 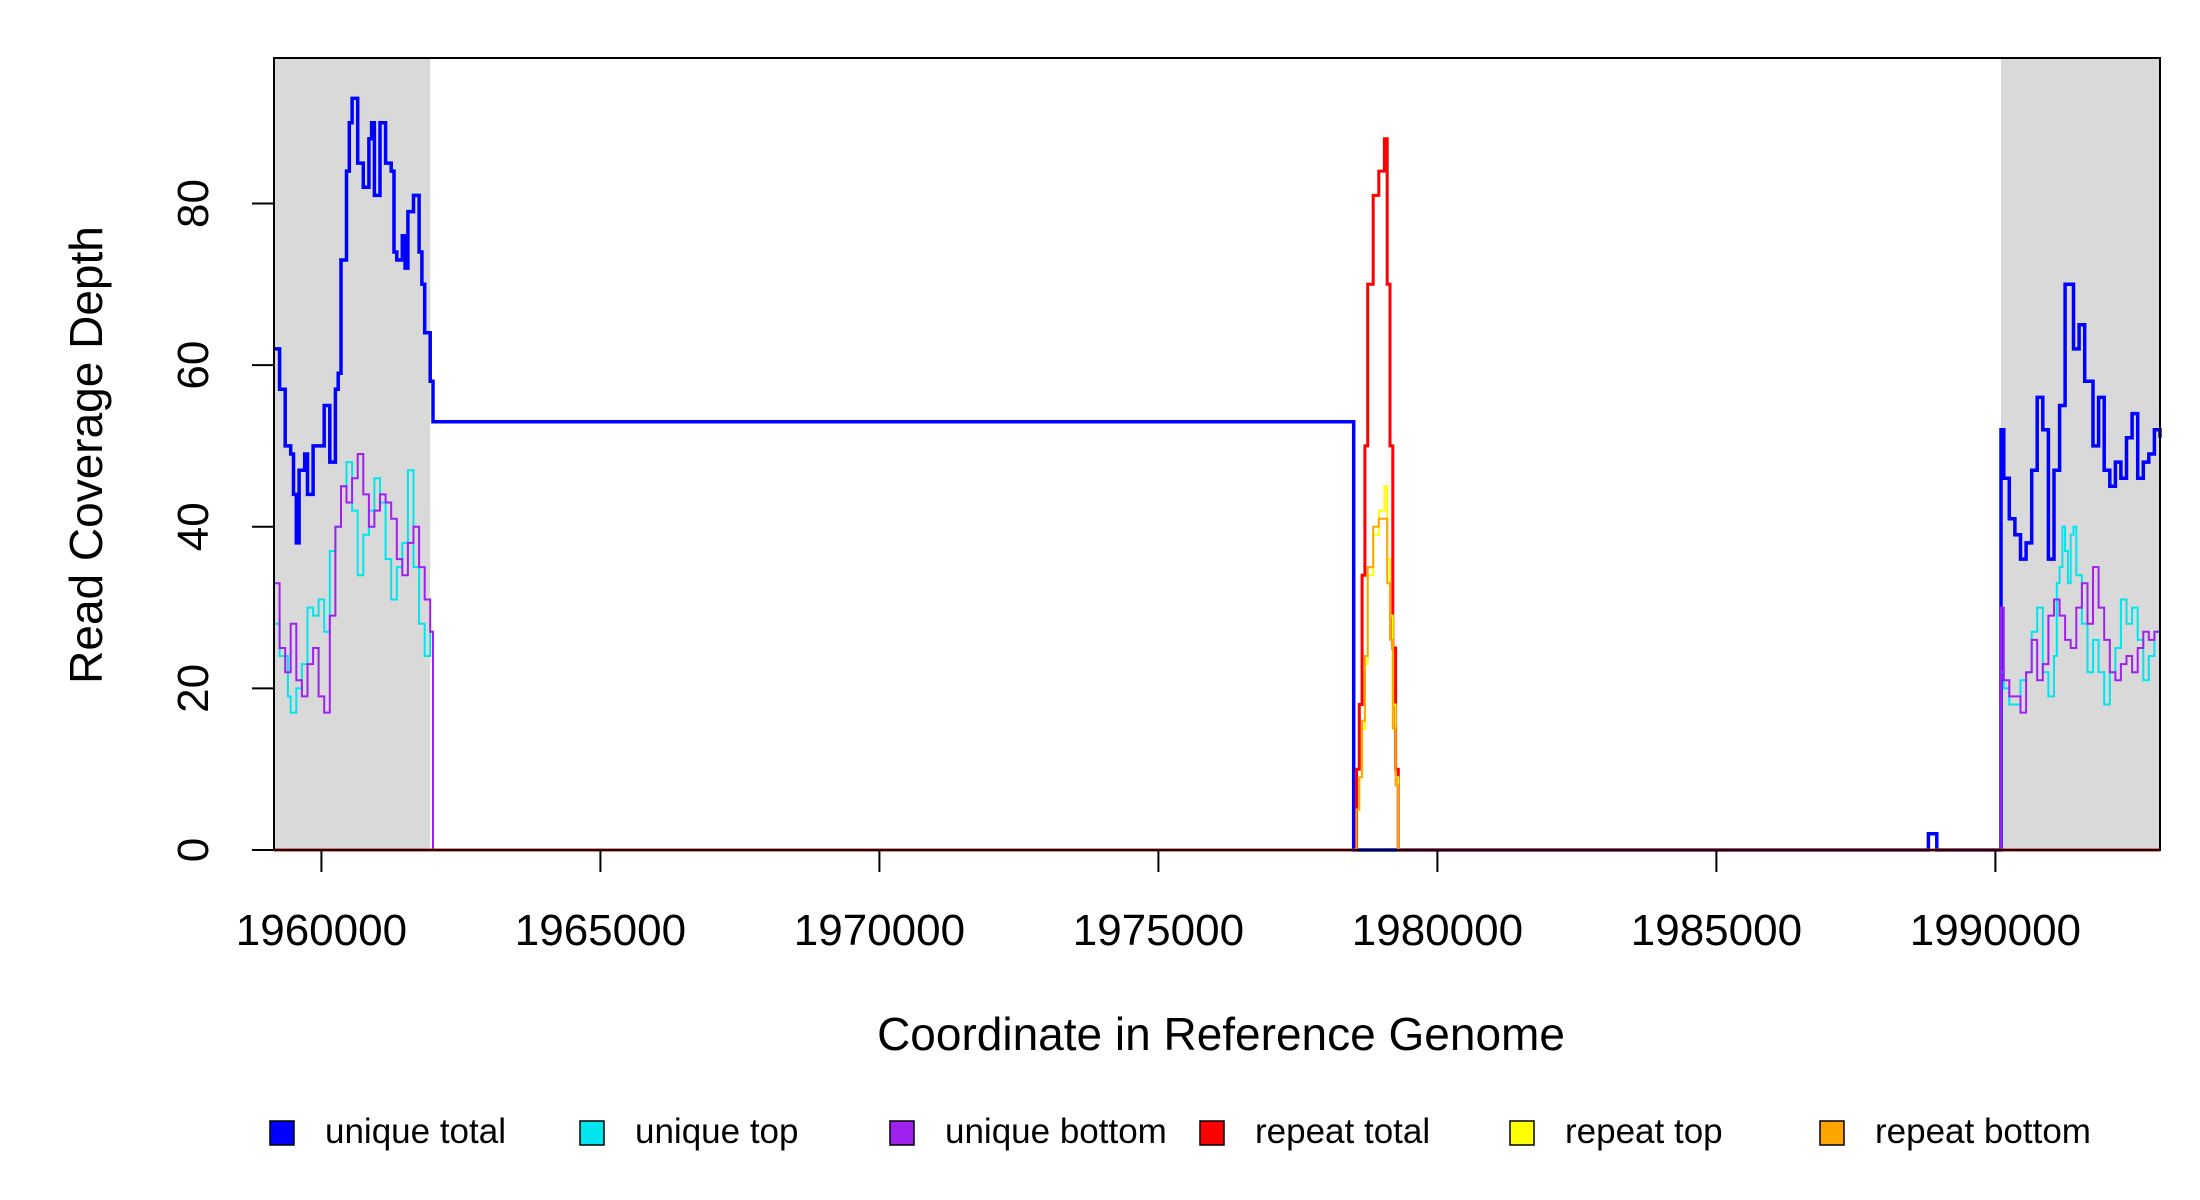 I want to click on y-tick-label: 0, so click(x=193, y=850).